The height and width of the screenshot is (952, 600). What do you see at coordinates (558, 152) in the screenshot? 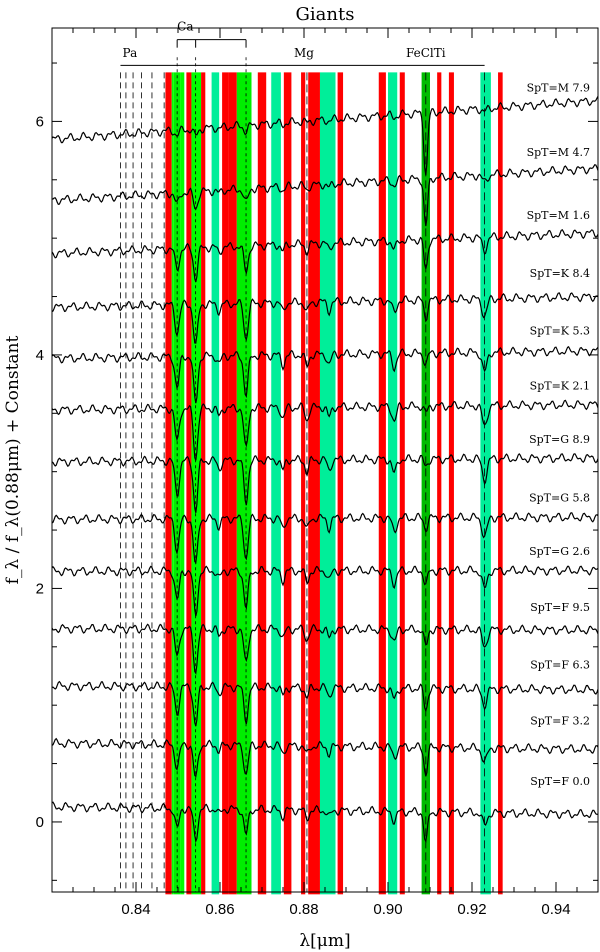
I see `series-label: SpT=M 4.7` at bounding box center [558, 152].